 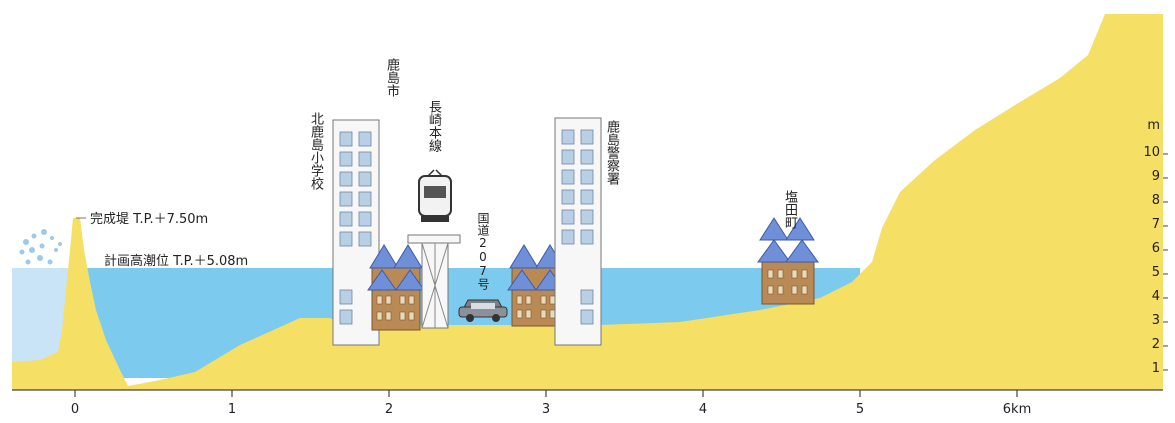 I want to click on levee-label: 完成堤 T.P.＋7.50m, so click(x=149, y=219).